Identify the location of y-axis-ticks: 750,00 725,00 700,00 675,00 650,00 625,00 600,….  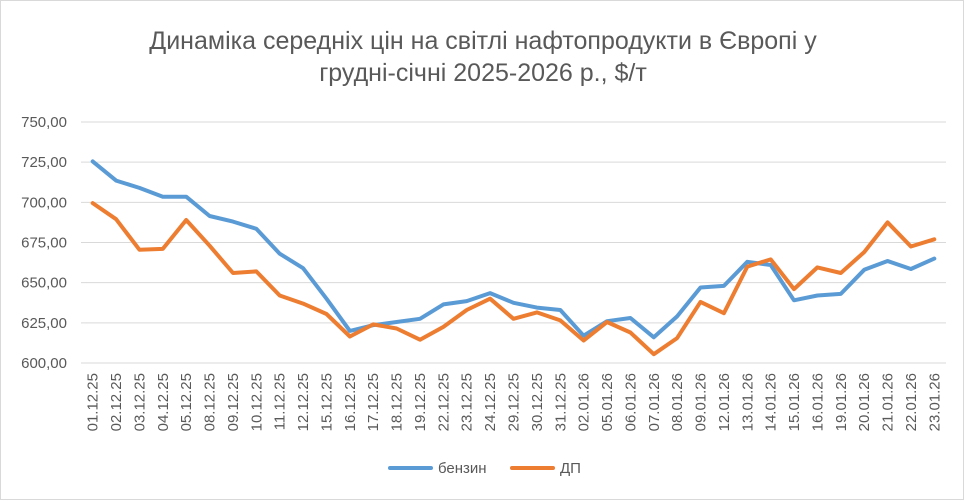
(44, 243).